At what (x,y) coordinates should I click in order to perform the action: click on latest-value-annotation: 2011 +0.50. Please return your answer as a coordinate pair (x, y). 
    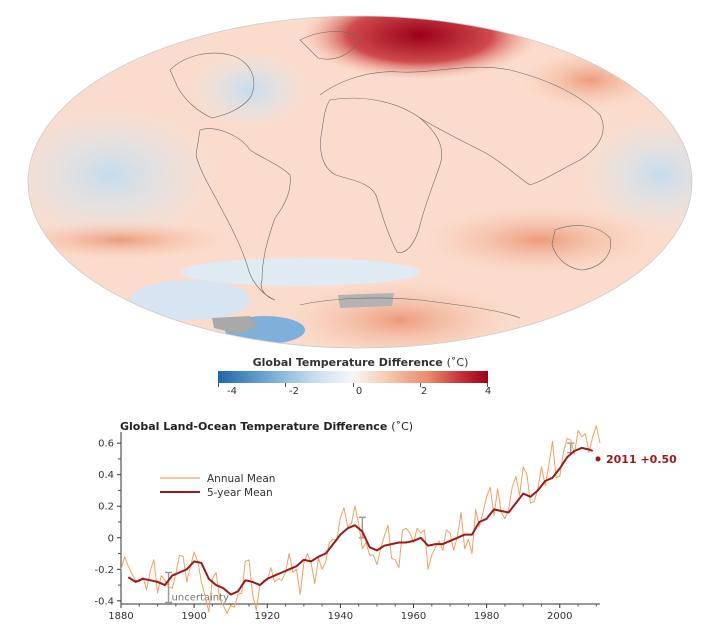
    Looking at the image, I should click on (636, 459).